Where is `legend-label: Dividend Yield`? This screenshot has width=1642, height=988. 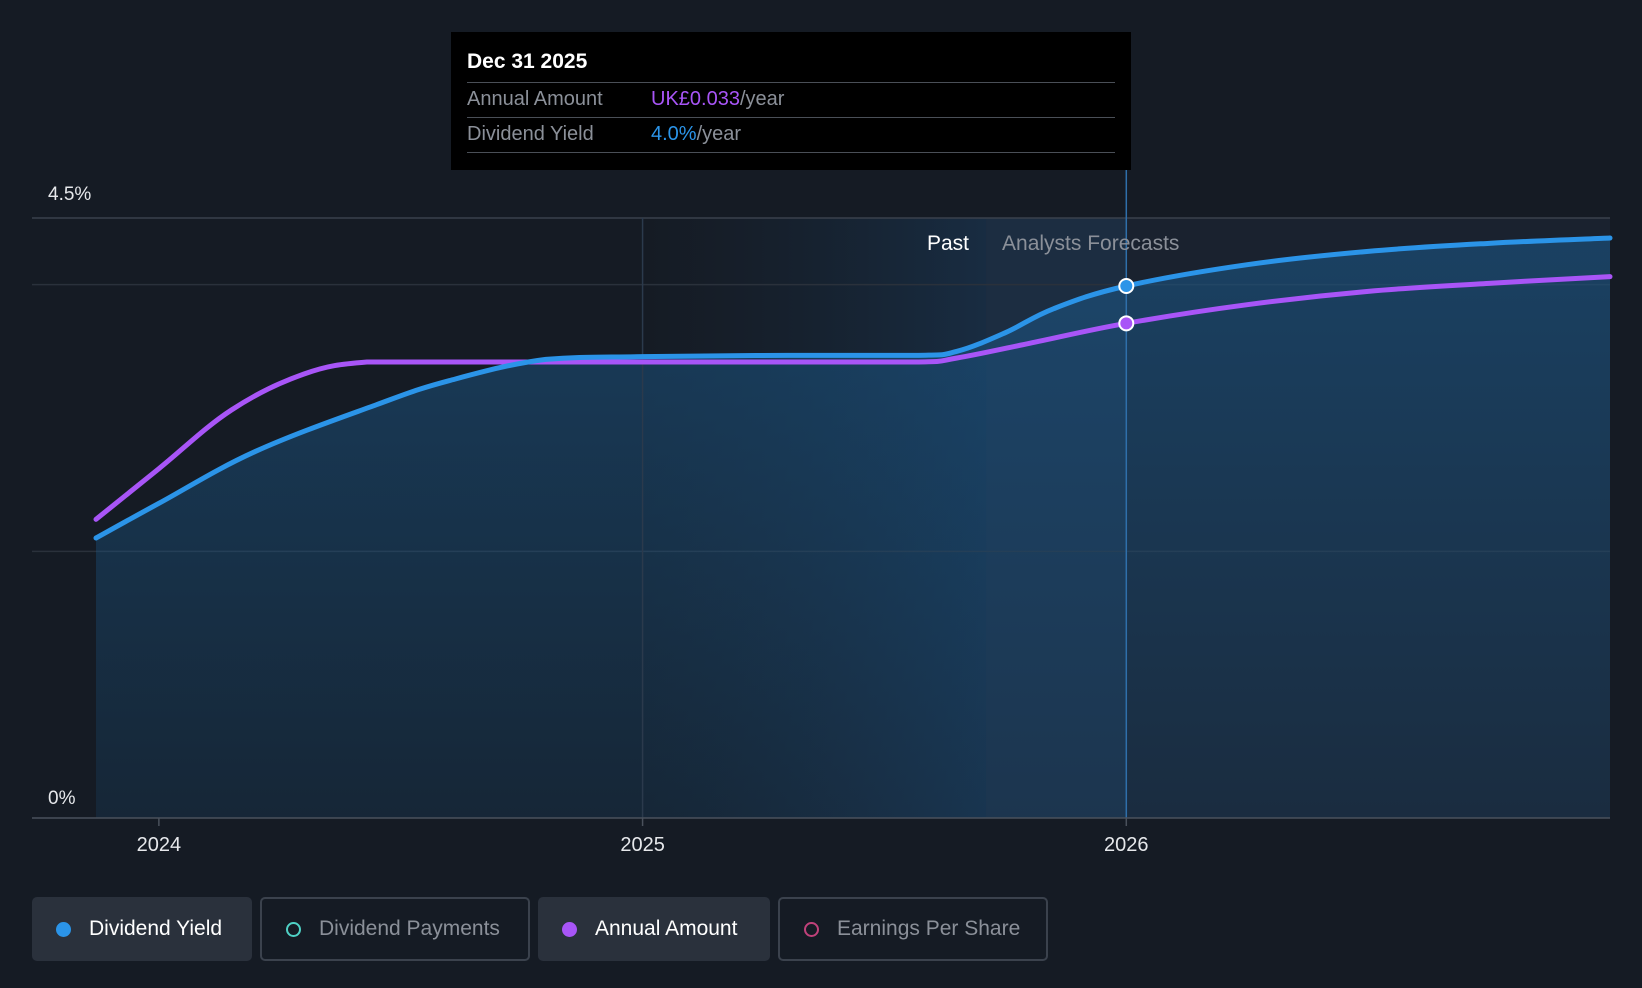
legend-label: Dividend Yield is located at coordinates (156, 928).